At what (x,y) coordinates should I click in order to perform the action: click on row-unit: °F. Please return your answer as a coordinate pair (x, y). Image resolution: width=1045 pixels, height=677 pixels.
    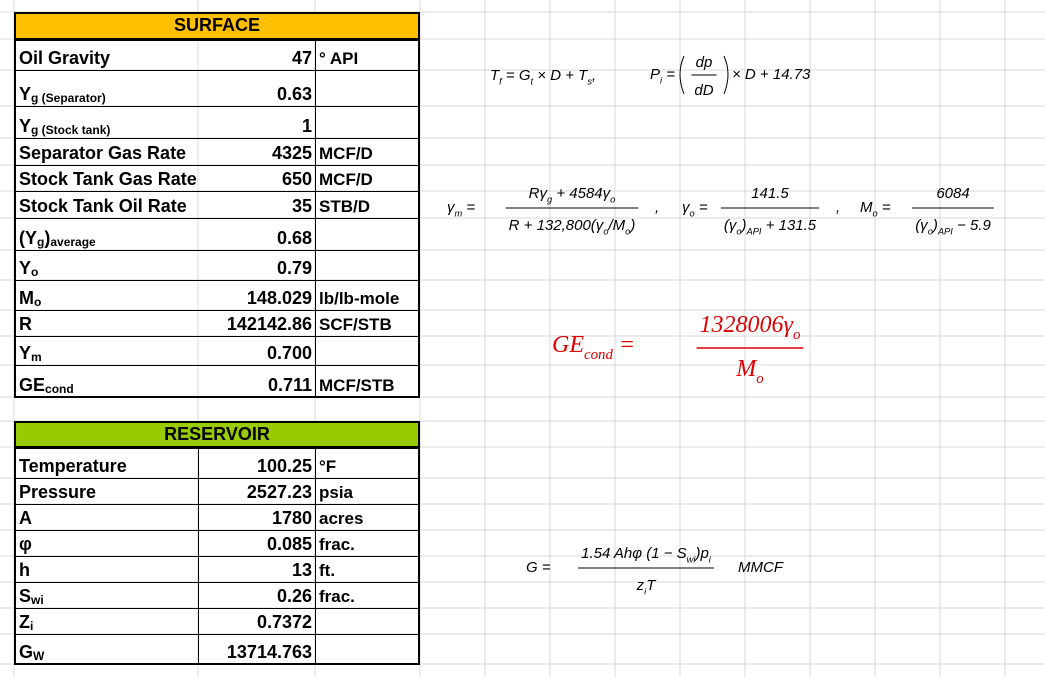
    Looking at the image, I should click on (328, 466).